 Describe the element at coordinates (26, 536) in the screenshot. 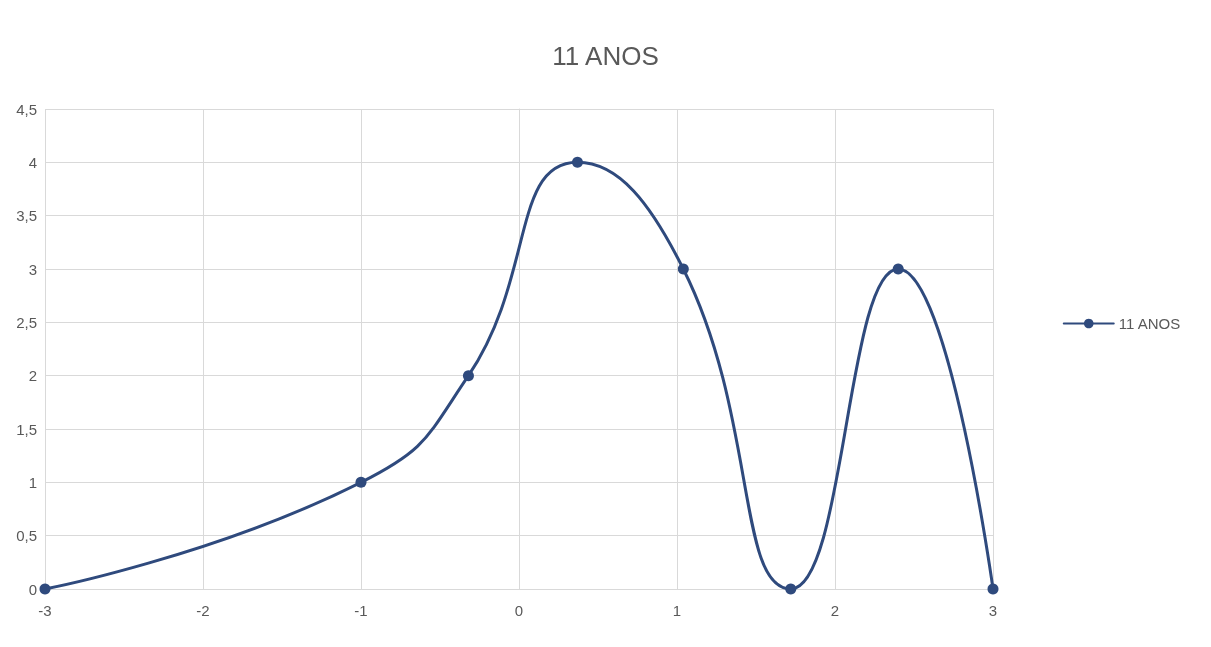

I see `y-tick-label: 0,5` at that location.